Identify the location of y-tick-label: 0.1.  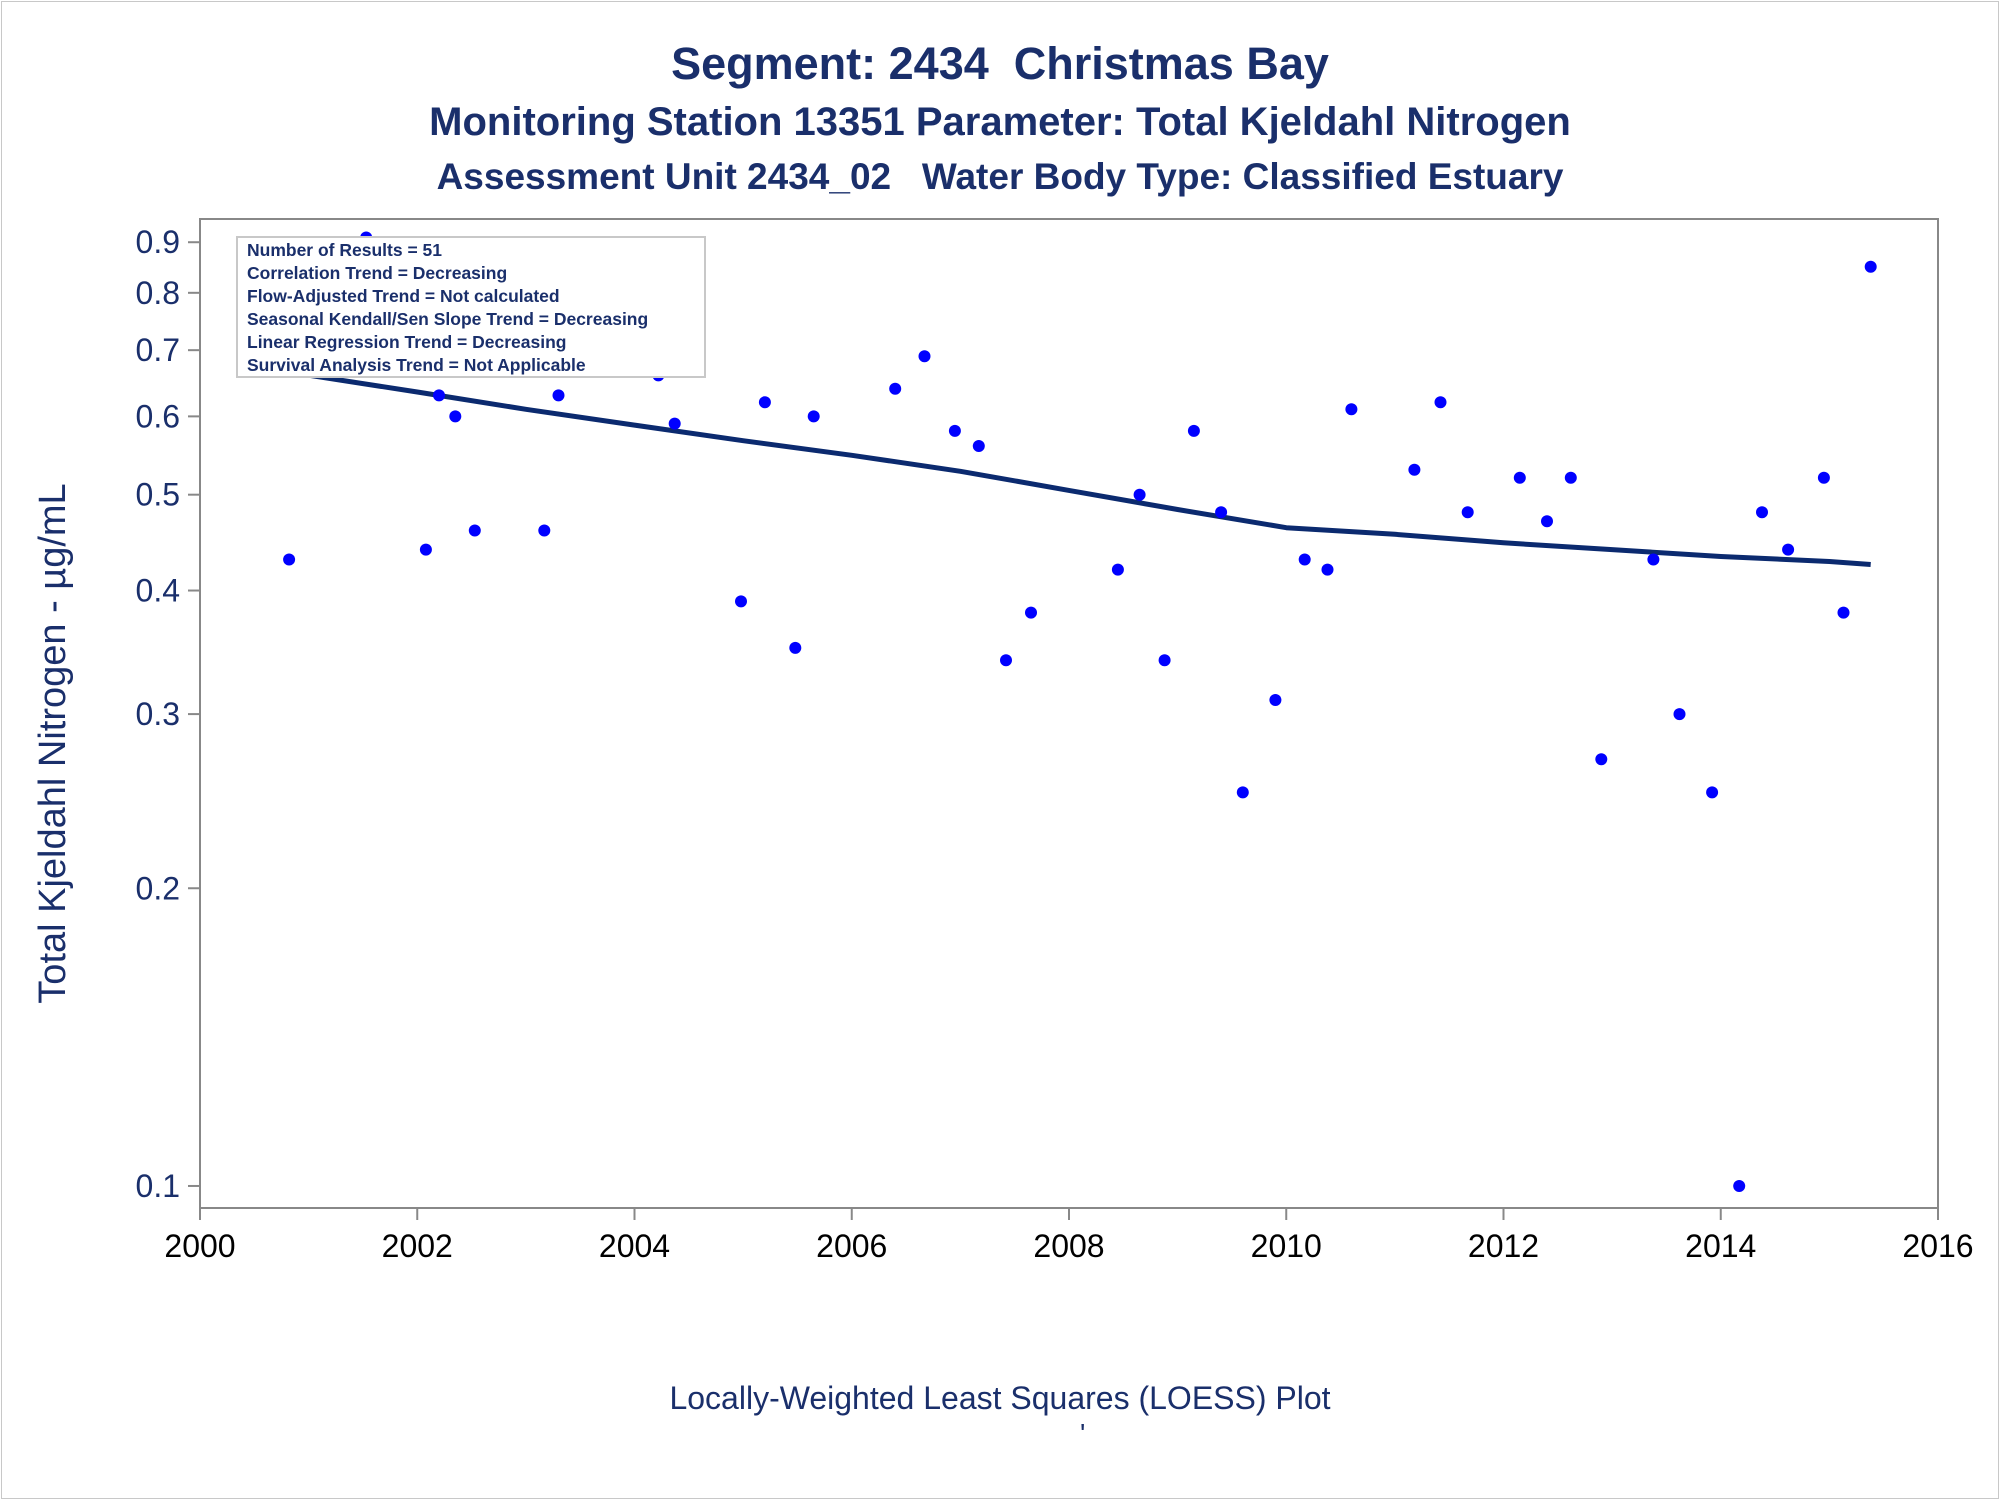
(158, 1186).